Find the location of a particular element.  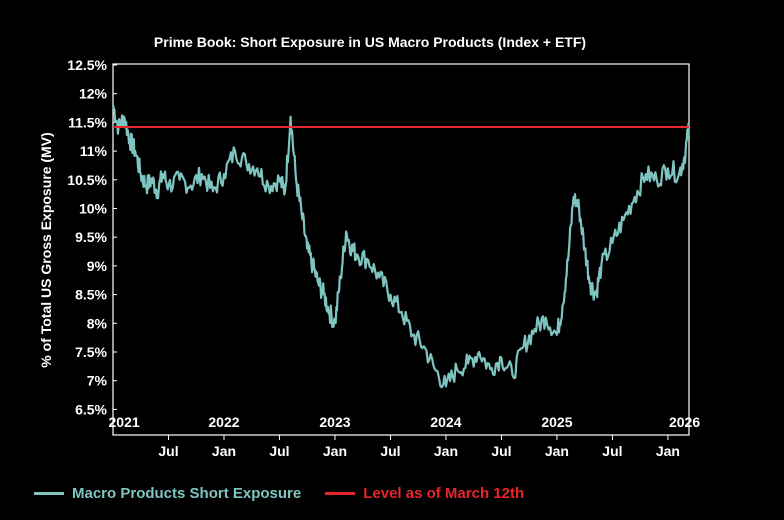

legend-swatch-level-march is located at coordinates (340, 493).